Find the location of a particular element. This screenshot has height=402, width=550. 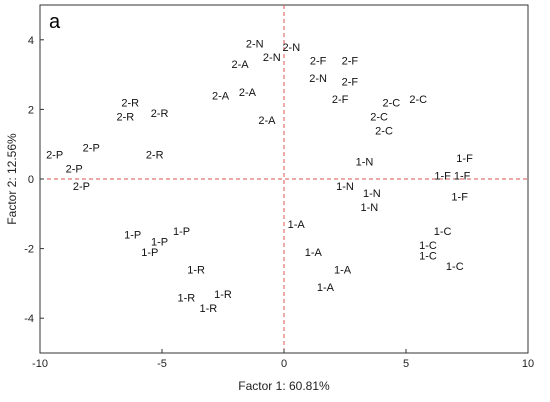

x-tick-label: 5 is located at coordinates (406, 364).